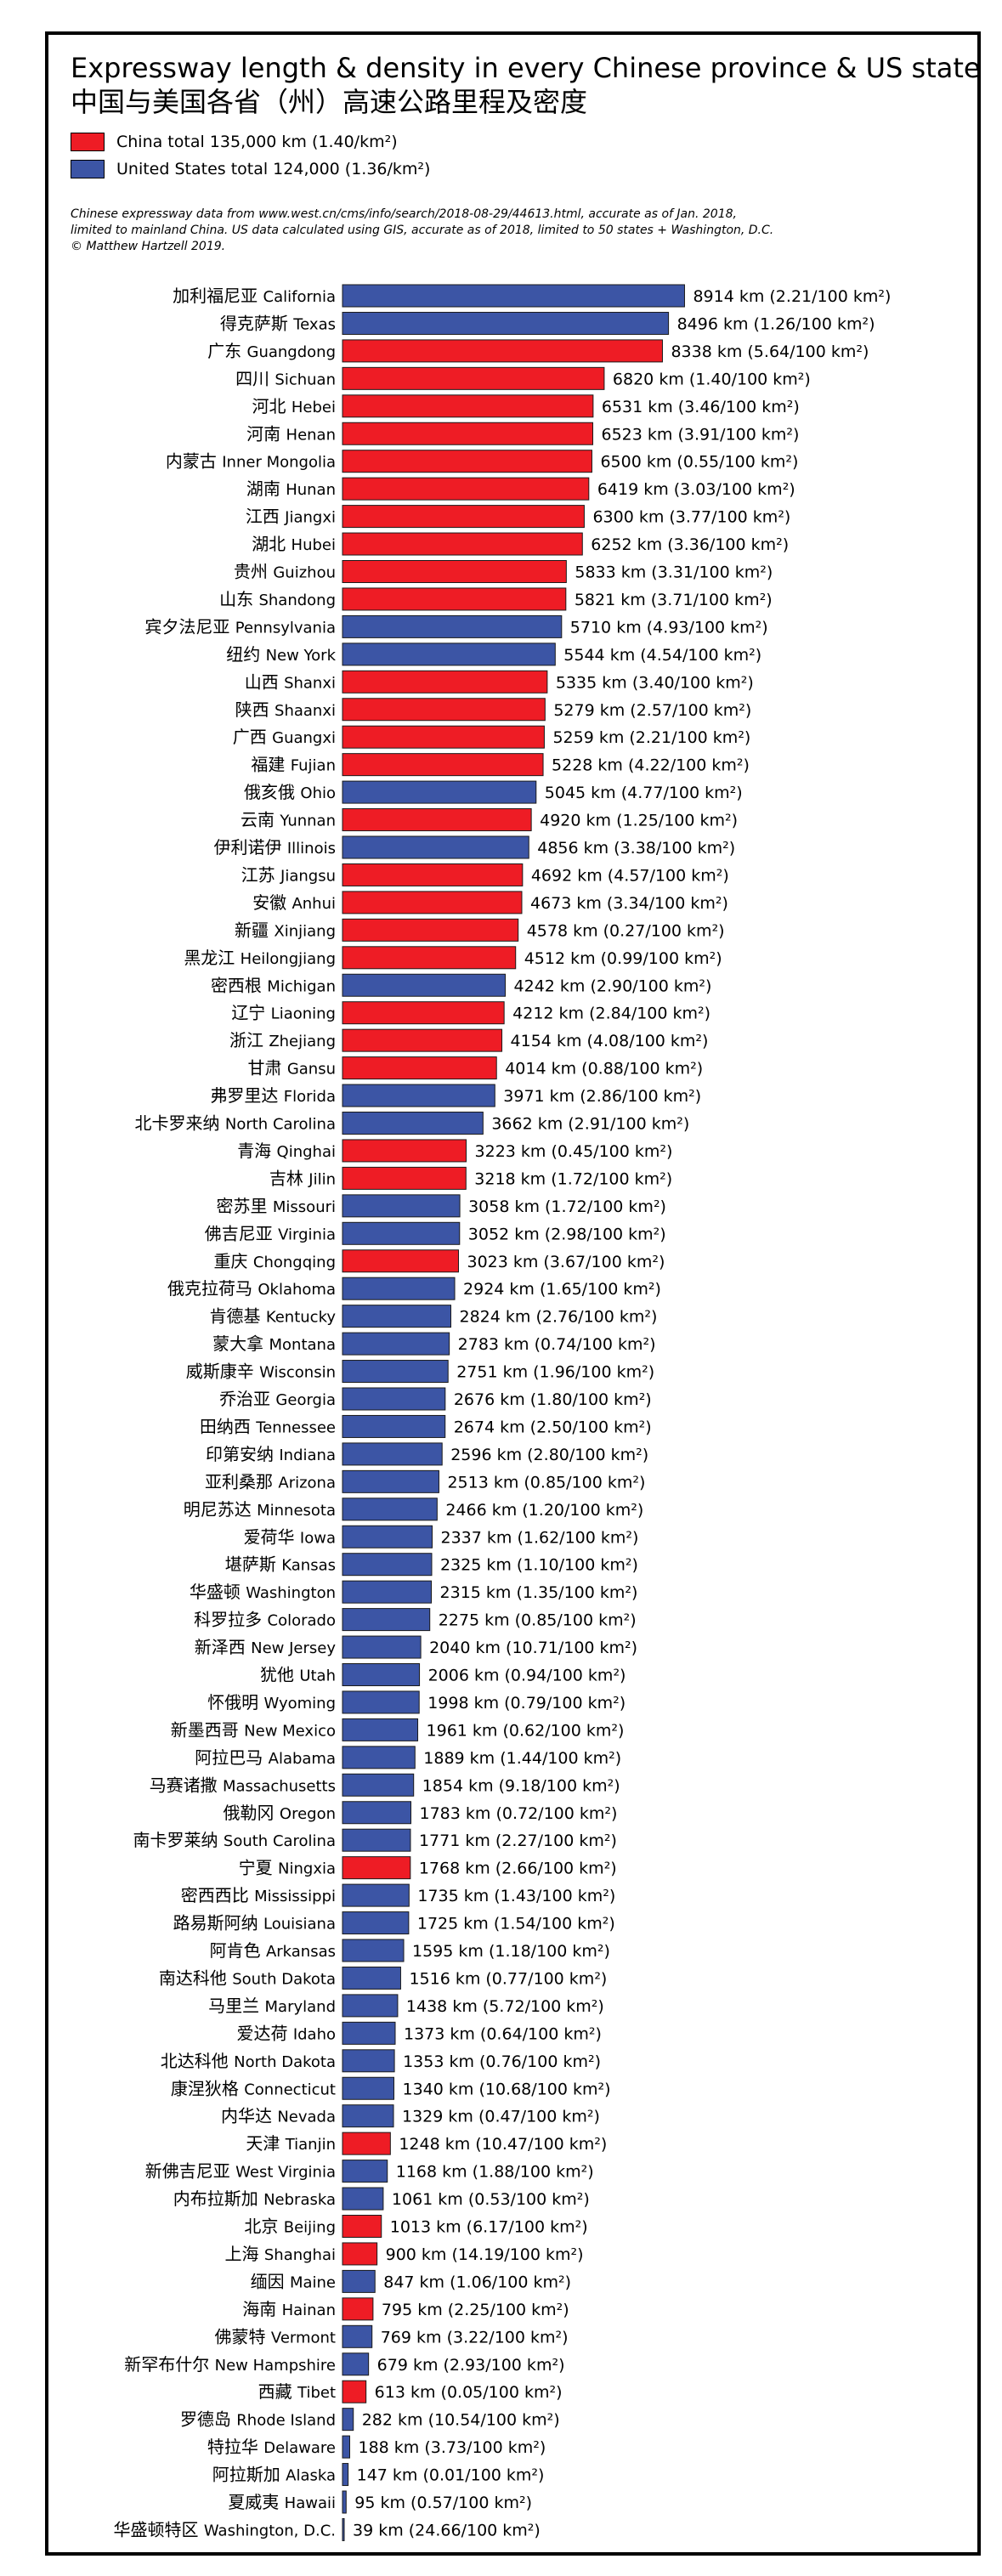 The height and width of the screenshot is (2576, 1002). What do you see at coordinates (526, 1703) in the screenshot?
I see `bar-value-wyoming: 1998 km (0.79/100 km²)` at bounding box center [526, 1703].